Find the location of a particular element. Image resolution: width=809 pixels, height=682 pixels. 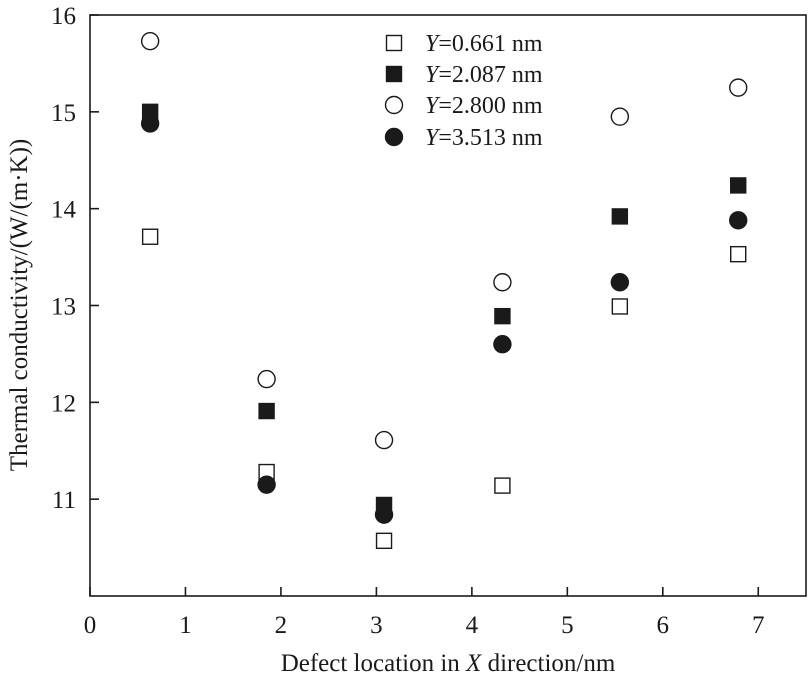

y-tick-label: 16 is located at coordinates (63, 16).